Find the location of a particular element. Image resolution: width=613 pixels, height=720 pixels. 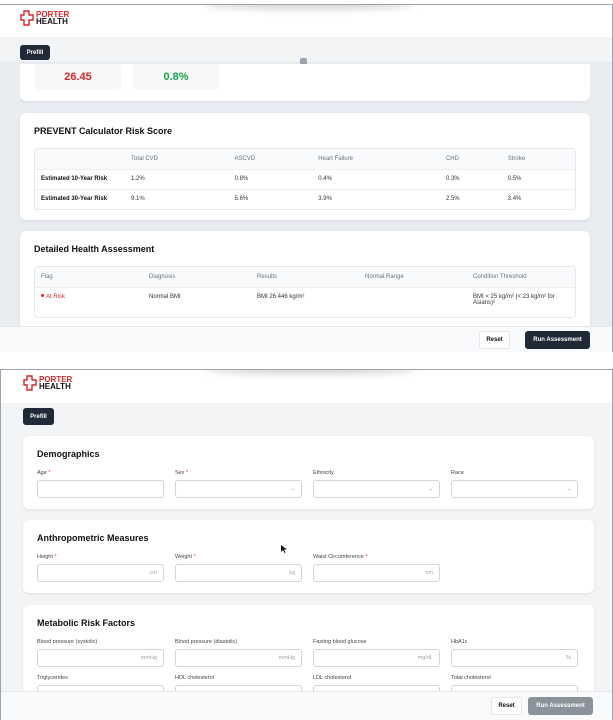

cell: 3.4% is located at coordinates (538, 198).